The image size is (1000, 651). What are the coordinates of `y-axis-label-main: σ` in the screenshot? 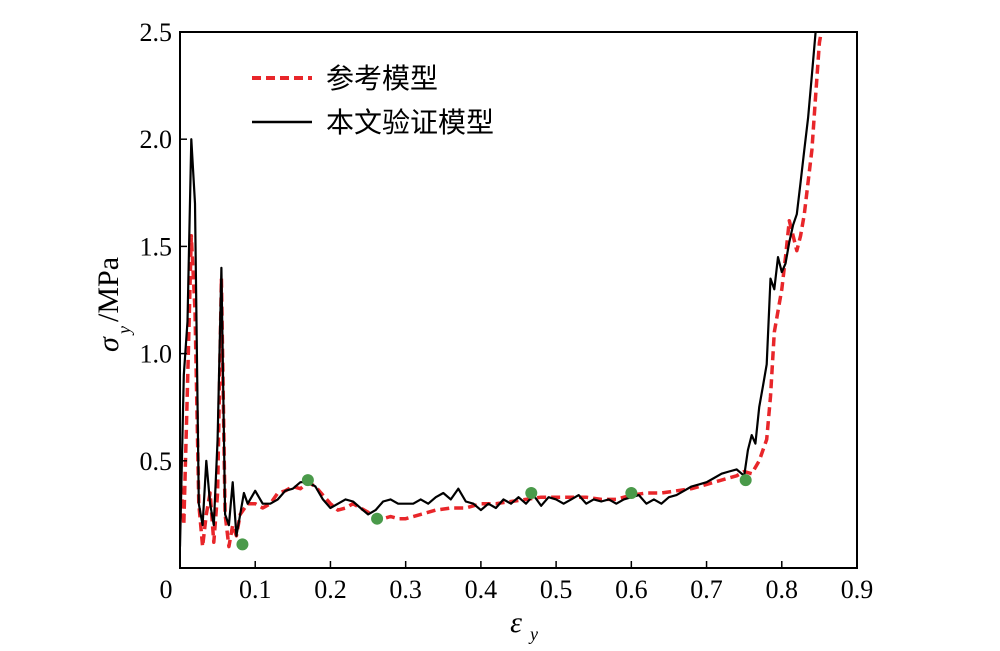 It's located at (108, 344).